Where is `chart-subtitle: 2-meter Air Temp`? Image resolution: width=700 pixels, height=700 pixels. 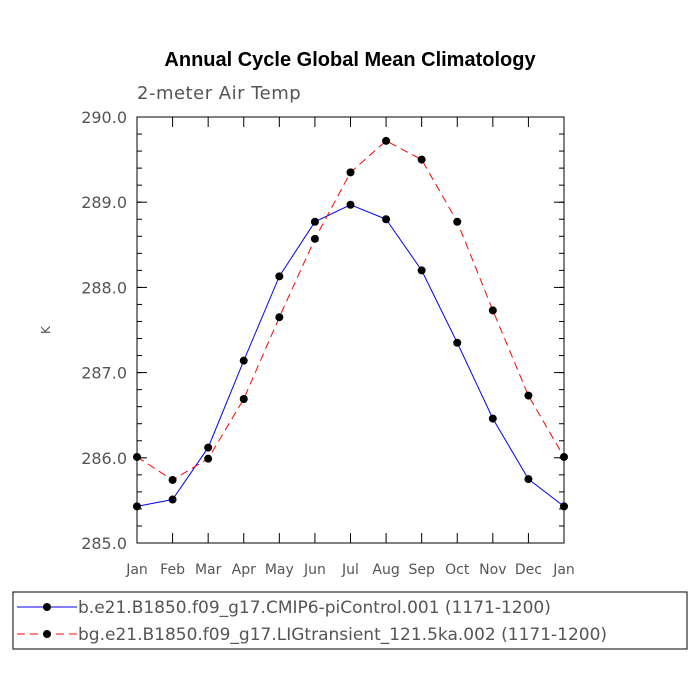 chart-subtitle: 2-meter Air Temp is located at coordinates (219, 93).